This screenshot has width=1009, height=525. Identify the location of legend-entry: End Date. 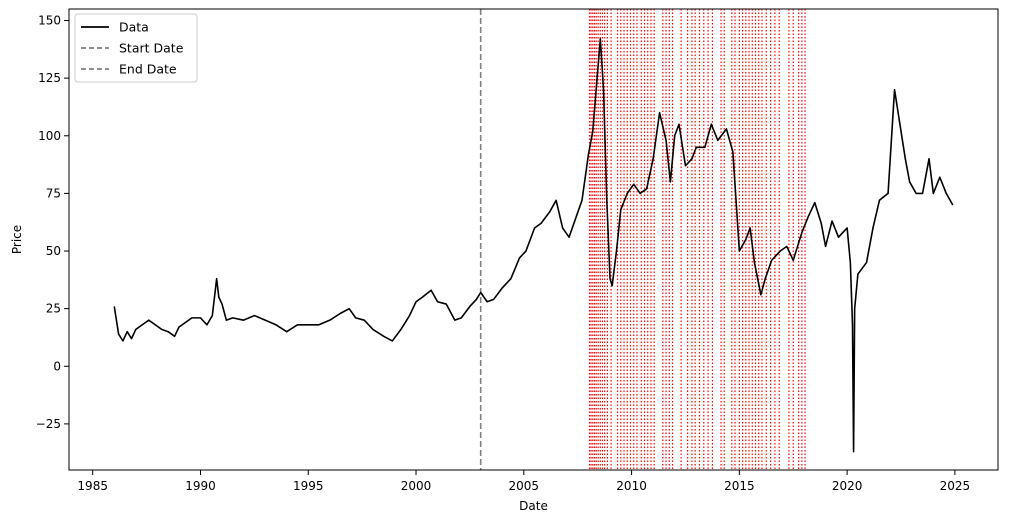
(129, 69).